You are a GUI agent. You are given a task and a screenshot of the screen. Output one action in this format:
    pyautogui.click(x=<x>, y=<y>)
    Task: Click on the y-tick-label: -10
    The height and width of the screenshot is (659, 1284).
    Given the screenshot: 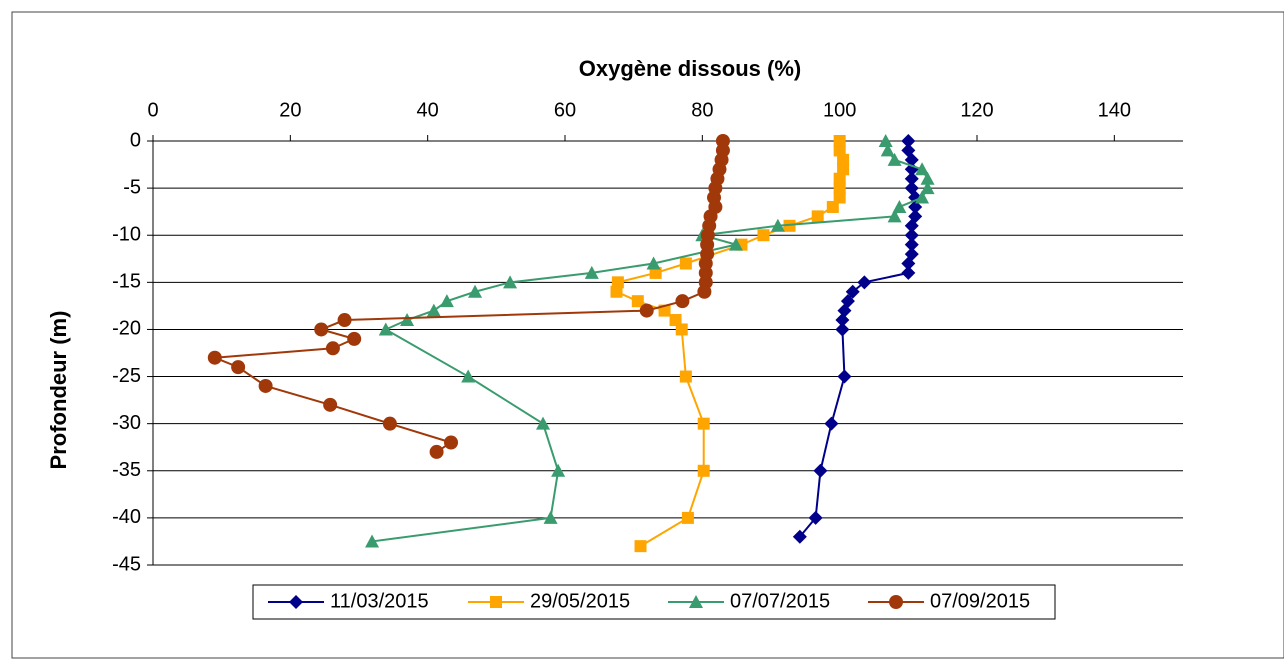 What is the action you would take?
    pyautogui.click(x=126, y=235)
    